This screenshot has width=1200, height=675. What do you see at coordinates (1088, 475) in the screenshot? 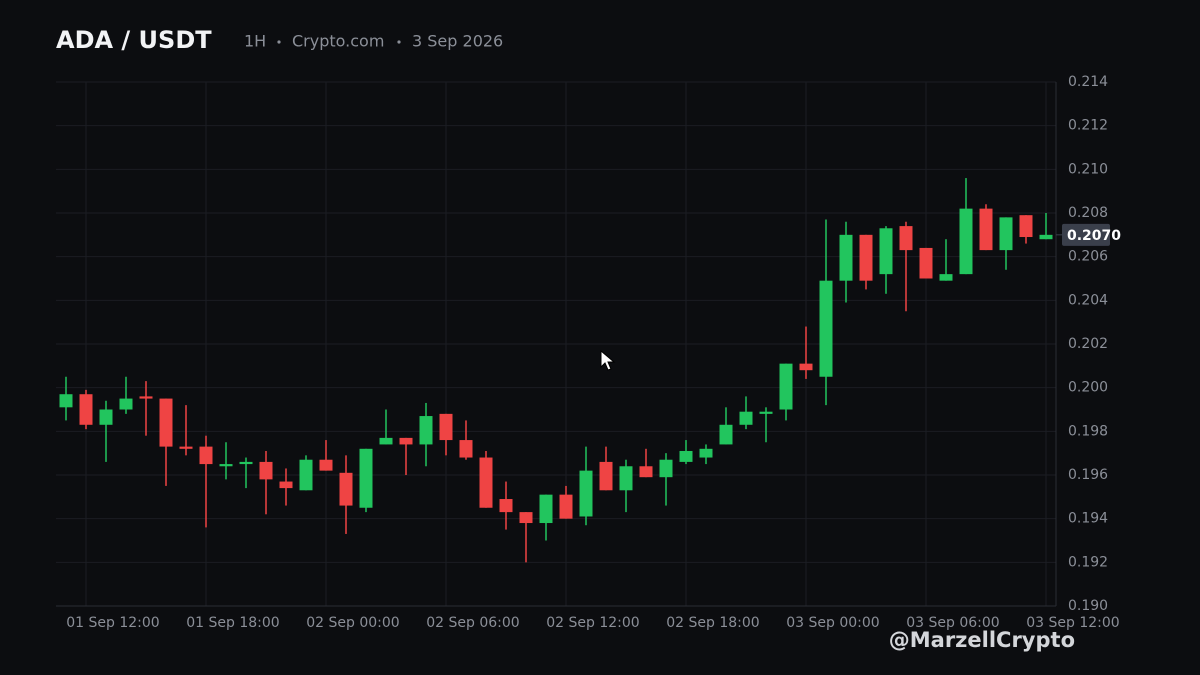
I see `y-tick-label: 0.196` at bounding box center [1088, 475].